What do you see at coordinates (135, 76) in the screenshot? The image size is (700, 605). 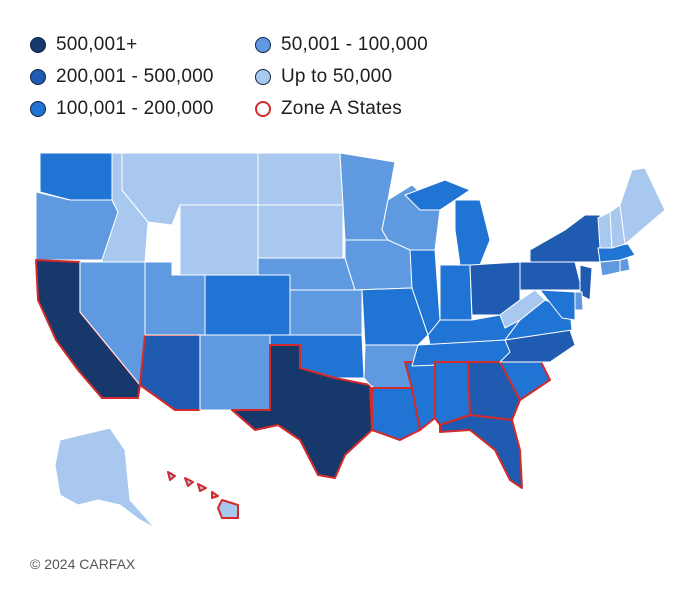 I see `legend-label: 200,001 - 500,000` at bounding box center [135, 76].